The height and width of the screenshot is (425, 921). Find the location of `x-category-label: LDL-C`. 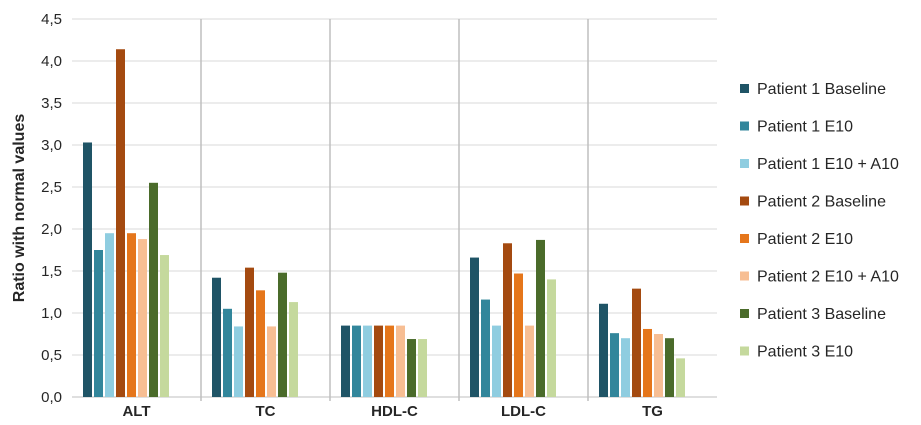

x-category-label: LDL-C is located at coordinates (523, 411).